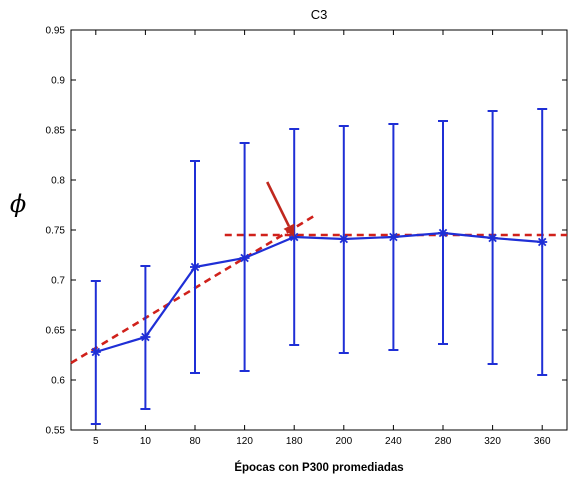 The image size is (579, 483). I want to click on trend-line, so click(192, 289).